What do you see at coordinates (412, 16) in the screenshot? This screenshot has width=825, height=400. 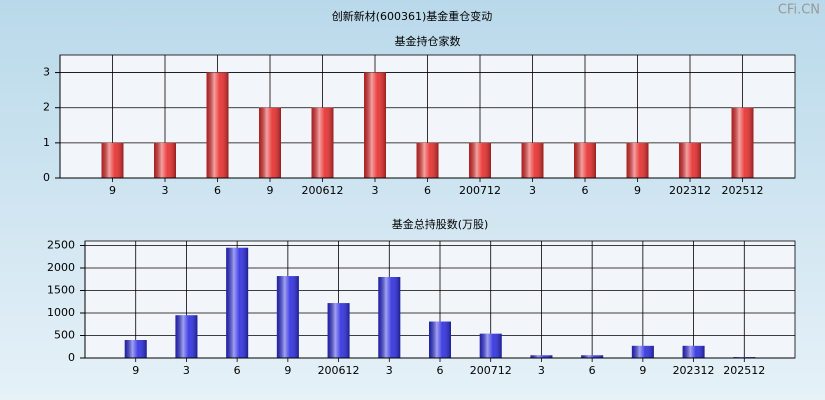 I see `page-title: 创新新材(600361)基金重仓变动` at bounding box center [412, 16].